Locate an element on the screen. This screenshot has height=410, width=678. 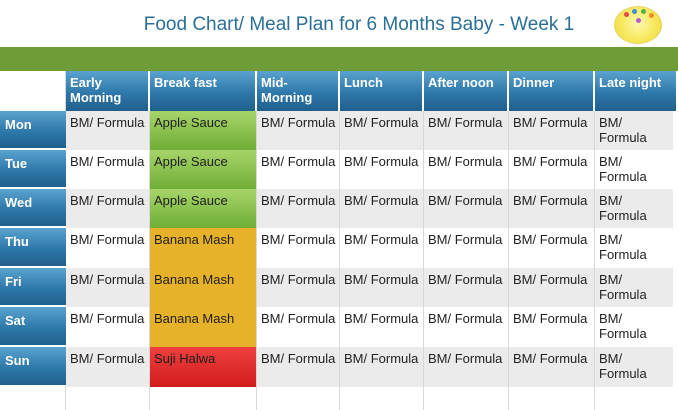
row-header-day: Sat is located at coordinates (33, 327).